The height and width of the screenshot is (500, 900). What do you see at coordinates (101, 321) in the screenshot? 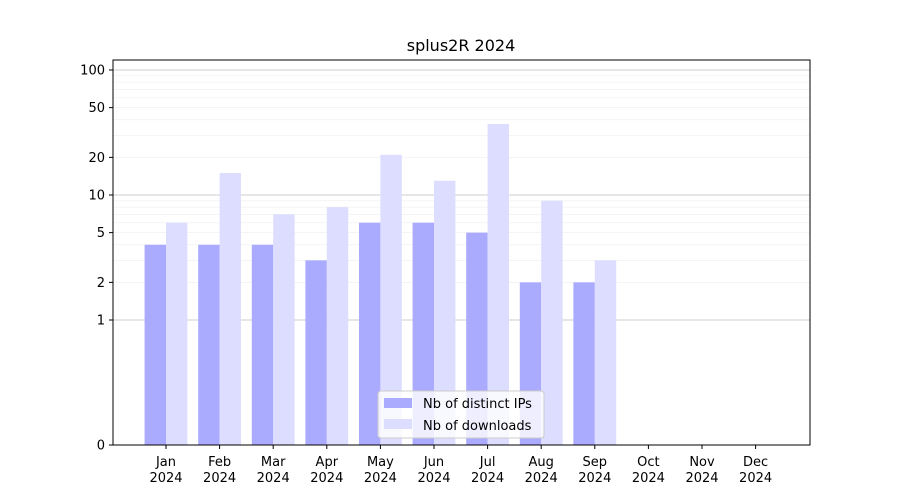
I see `y-tick-label: 1` at bounding box center [101, 321].